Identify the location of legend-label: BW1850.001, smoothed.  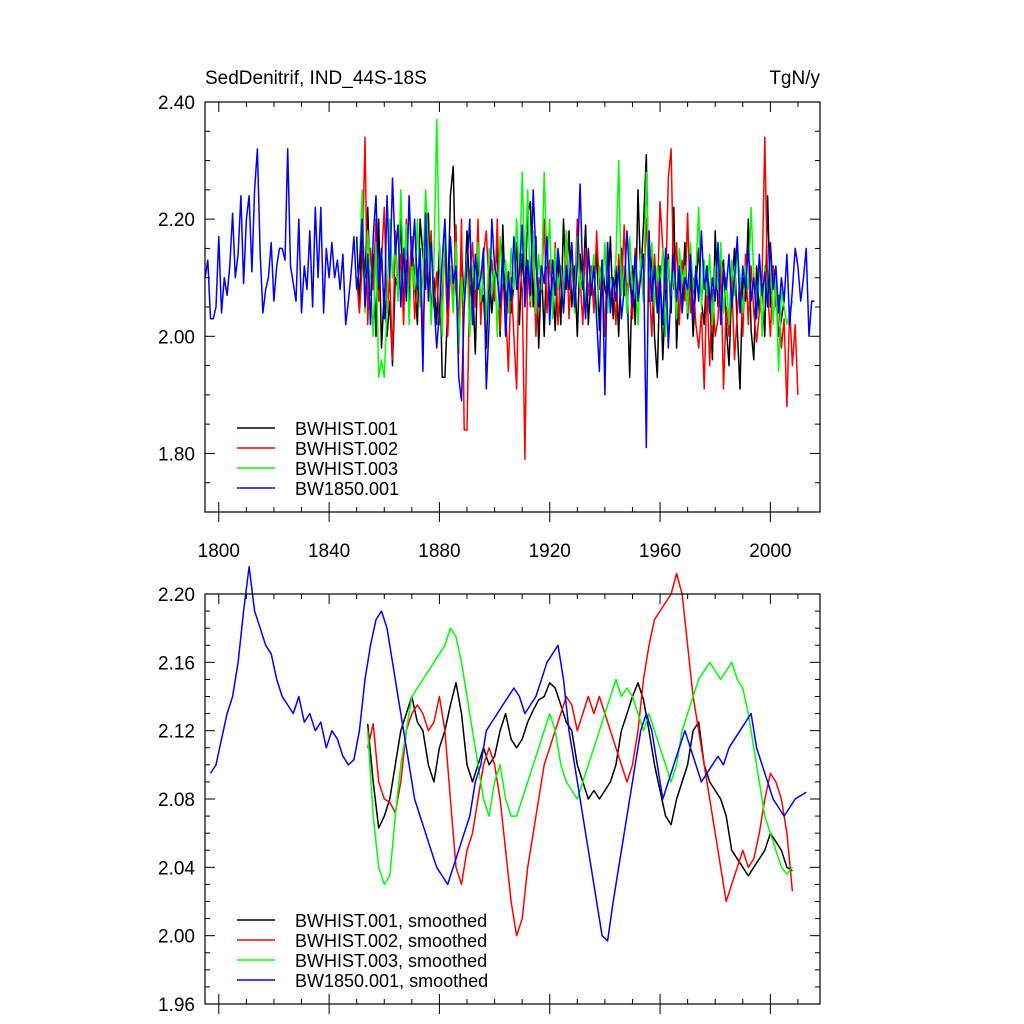
(391, 981).